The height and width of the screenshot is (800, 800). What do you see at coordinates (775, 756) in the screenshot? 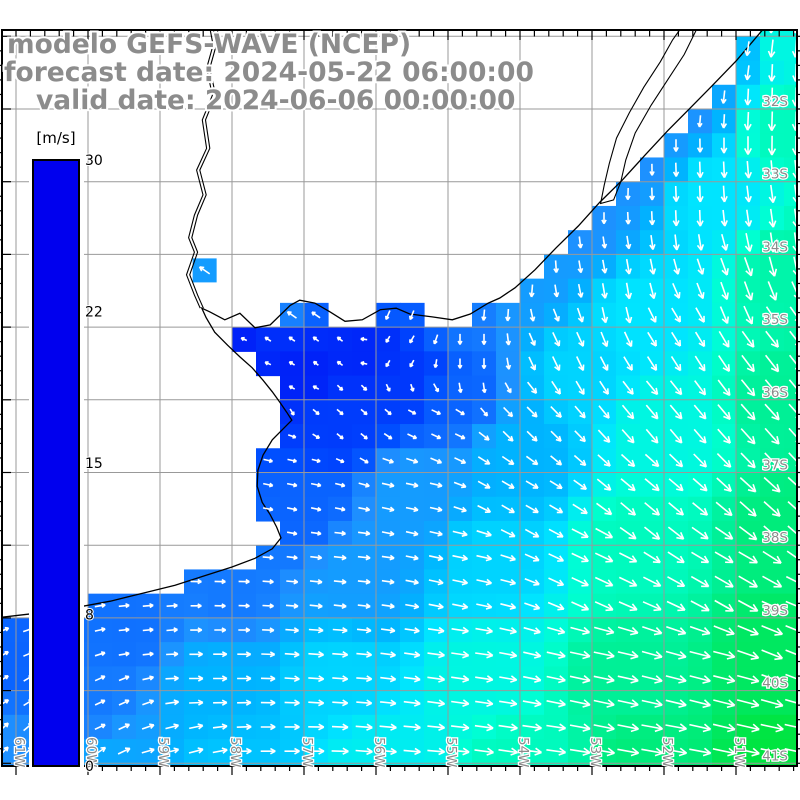
I see `lat-label: 41S` at bounding box center [775, 756].